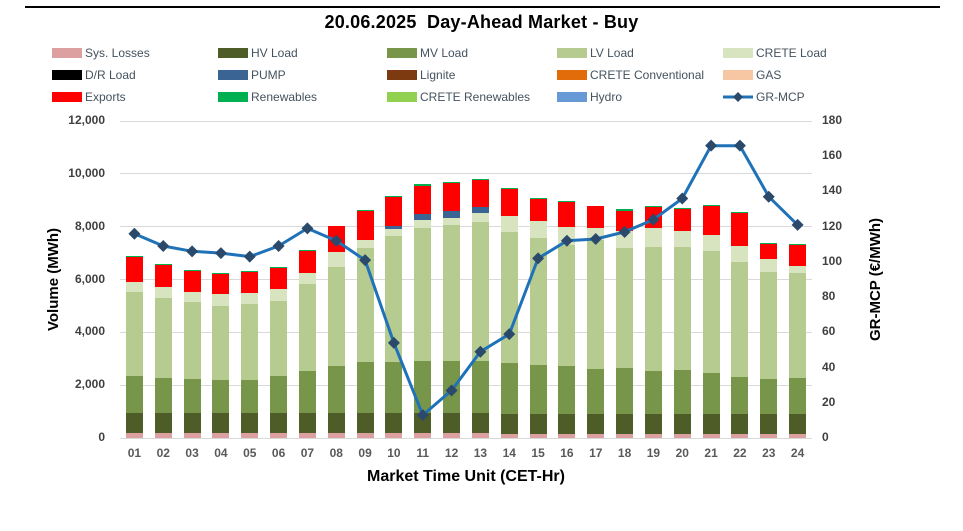  I want to click on legend-item-hydro: Hydro, so click(589, 97).